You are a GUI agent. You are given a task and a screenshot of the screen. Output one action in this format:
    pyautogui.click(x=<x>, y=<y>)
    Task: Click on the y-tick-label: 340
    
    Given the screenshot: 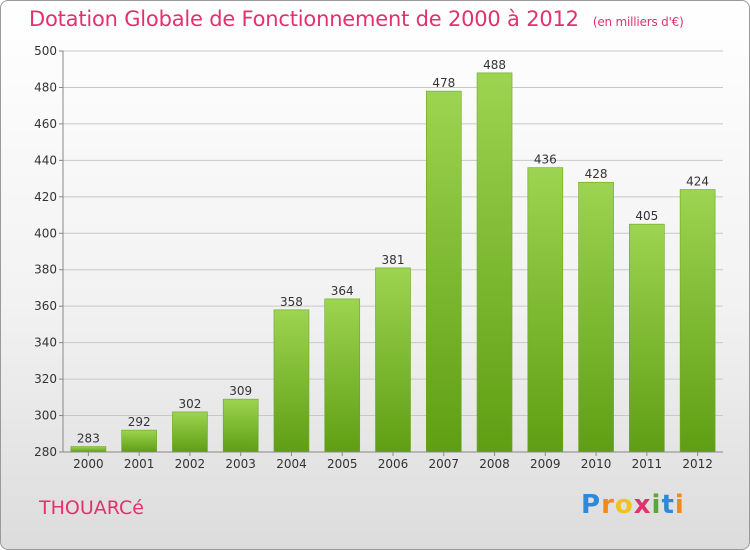 What is the action you would take?
    pyautogui.click(x=45, y=343)
    